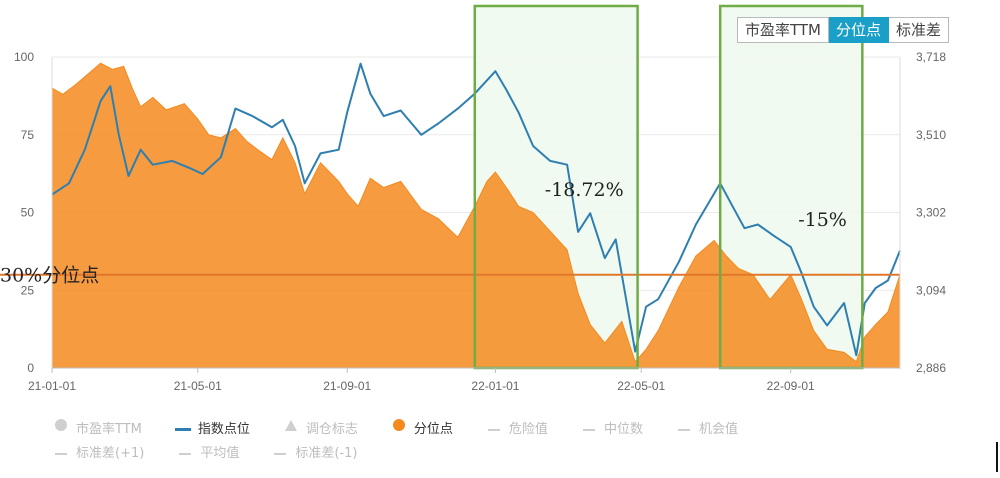 The height and width of the screenshot is (478, 1000). I want to click on x-tick-label: 22-01-01, so click(495, 386).